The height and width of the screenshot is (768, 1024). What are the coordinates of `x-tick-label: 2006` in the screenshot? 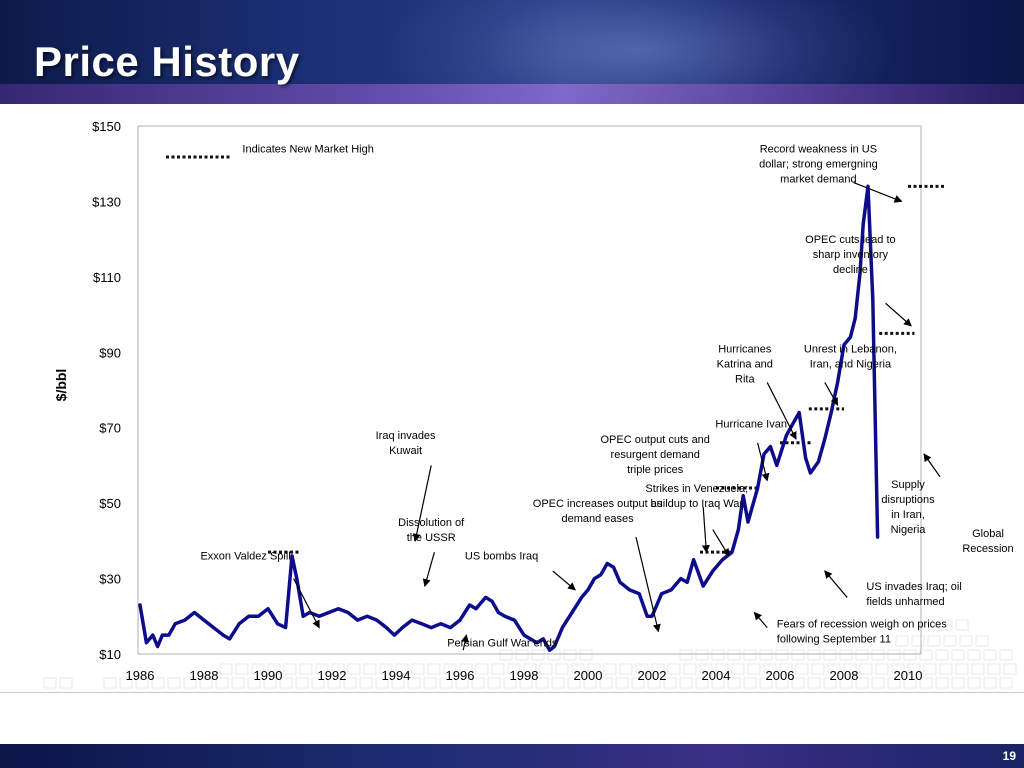 It's located at (780, 675).